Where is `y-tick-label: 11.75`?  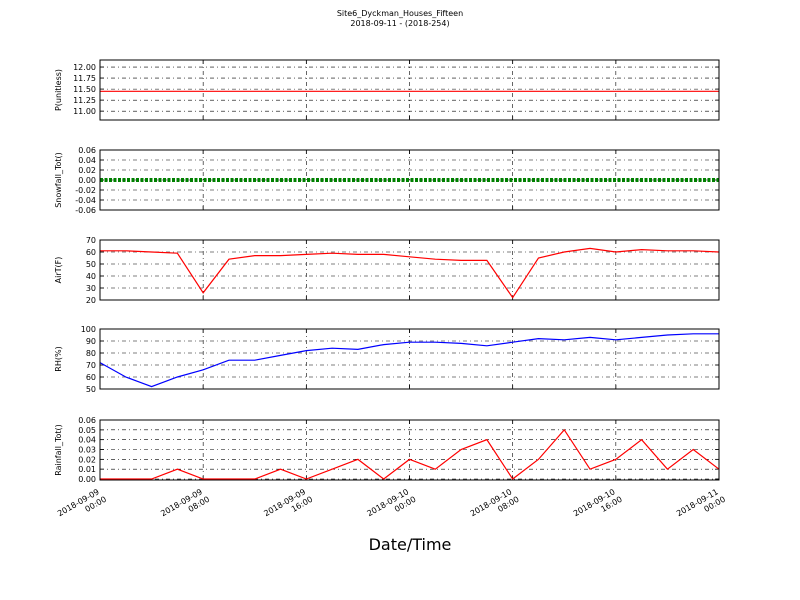
y-tick-label: 11.75 is located at coordinates (84, 78).